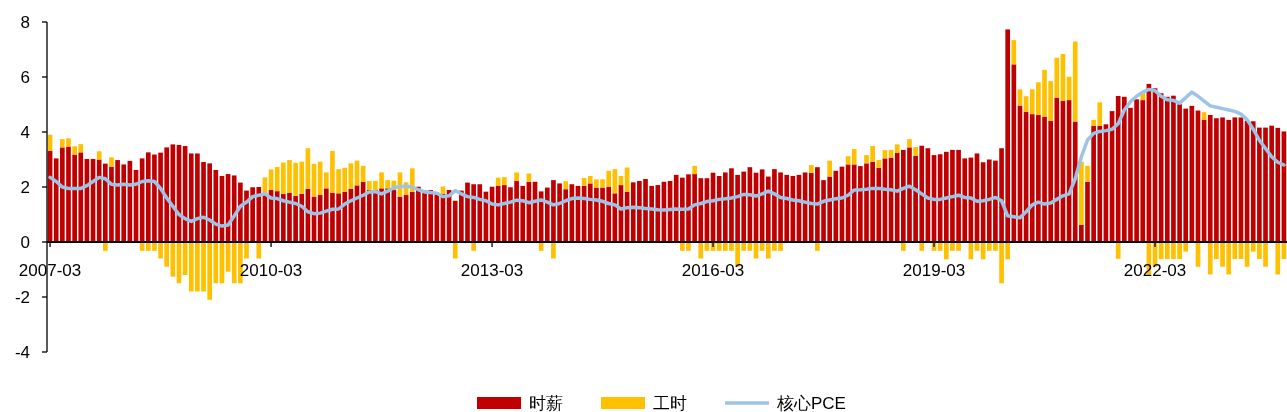 Image resolution: width=1287 pixels, height=412 pixels. What do you see at coordinates (713, 270) in the screenshot?
I see `x-tick-label: 2016-03` at bounding box center [713, 270].